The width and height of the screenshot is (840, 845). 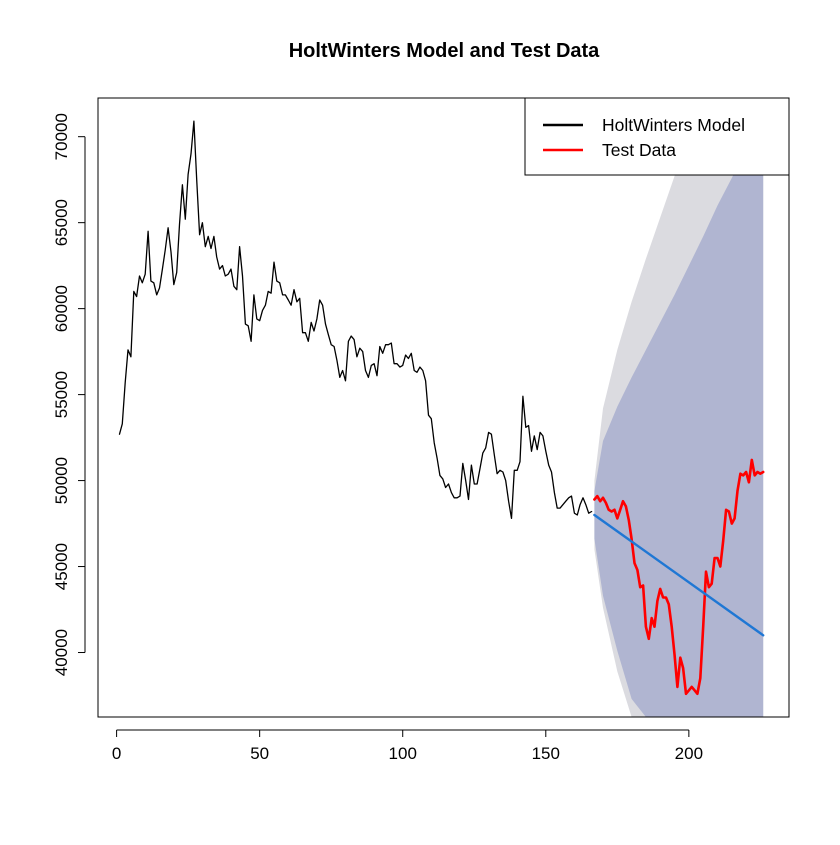 I want to click on legend-label: Test Data, so click(x=639, y=150).